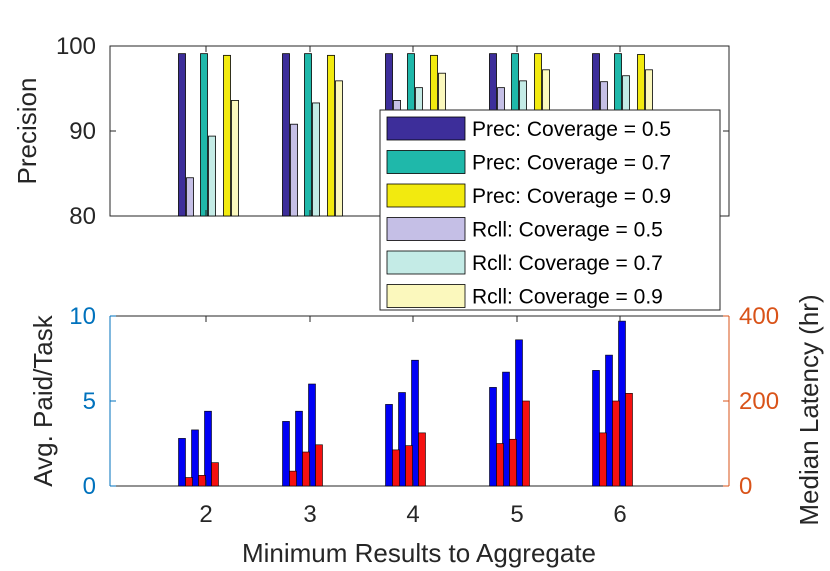 The height and width of the screenshot is (571, 830). What do you see at coordinates (516, 514) in the screenshot?
I see `x-tick-label: 5` at bounding box center [516, 514].